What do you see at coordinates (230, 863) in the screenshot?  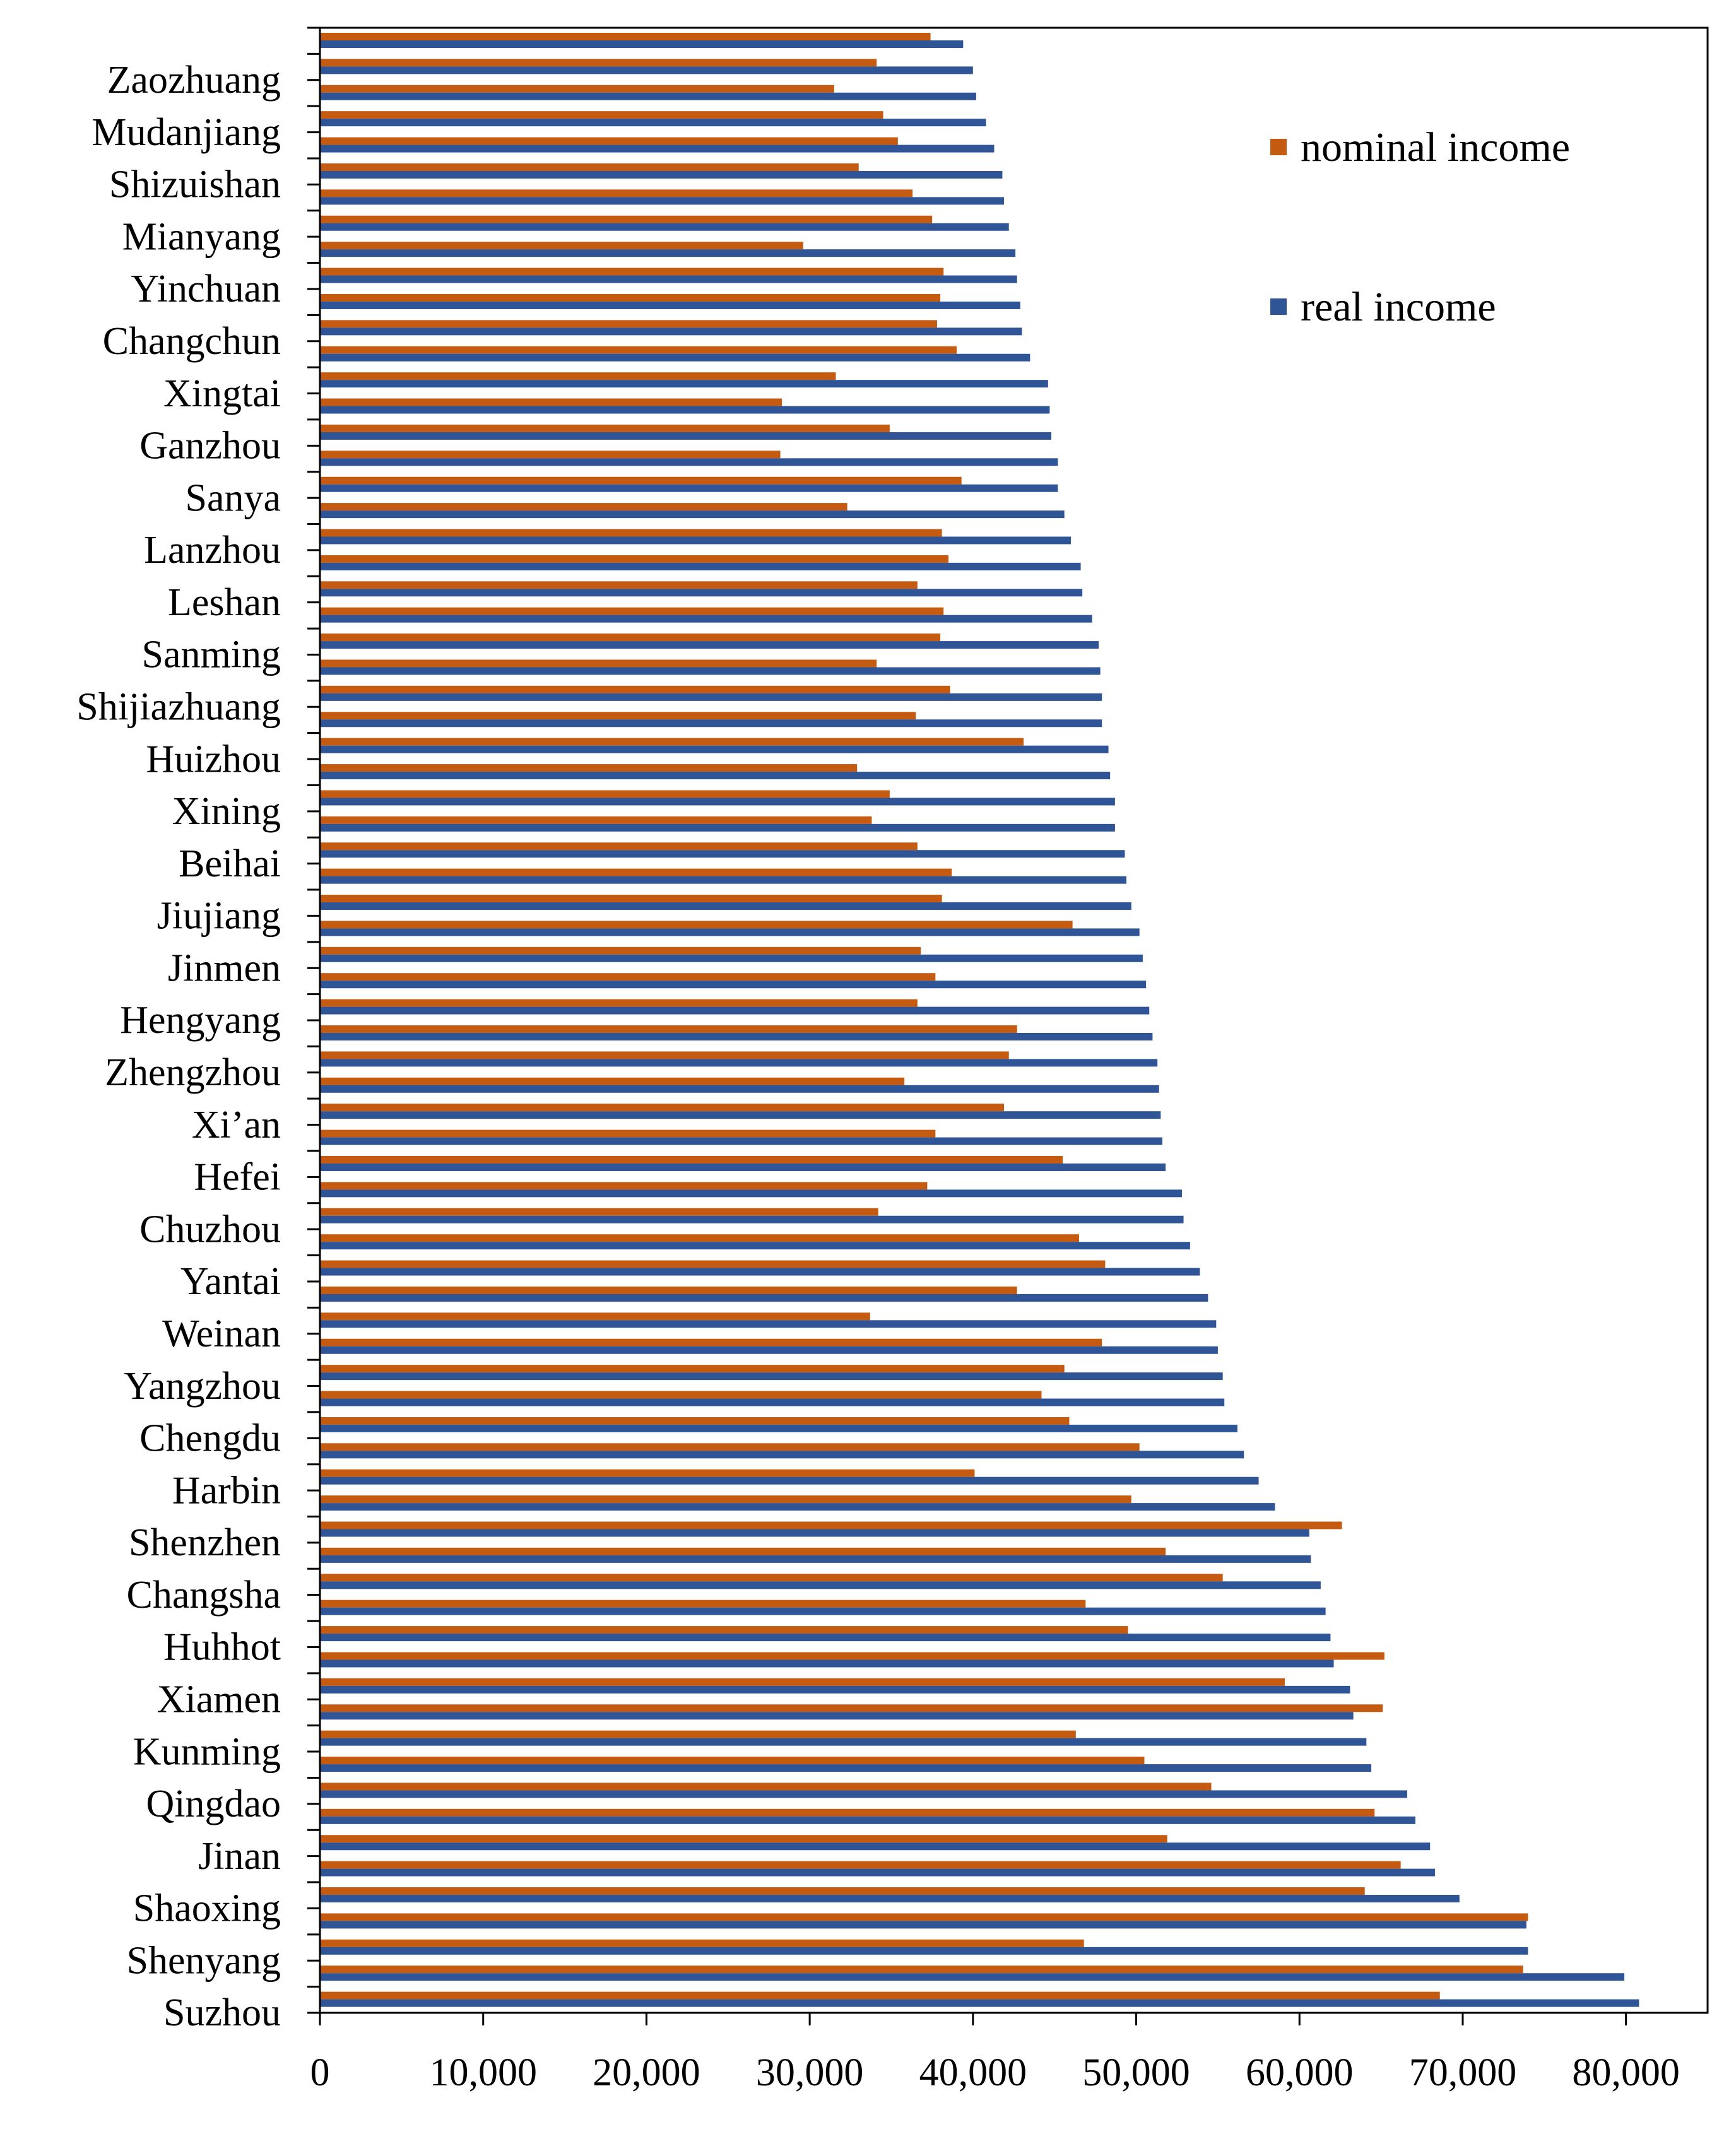 I see `y-tick-label: Beihai` at bounding box center [230, 863].